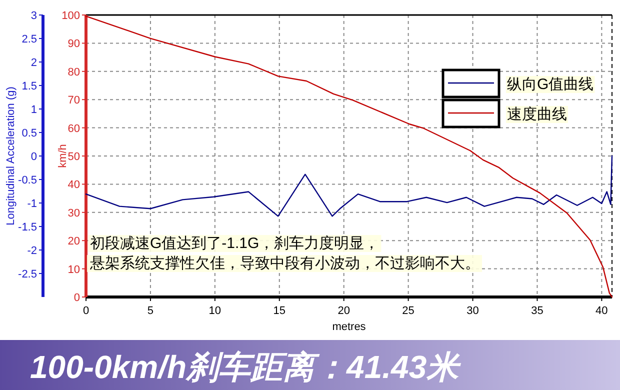 This screenshot has width=620, height=390. I want to click on legend-label: 纵向G值曲线, so click(550, 84).